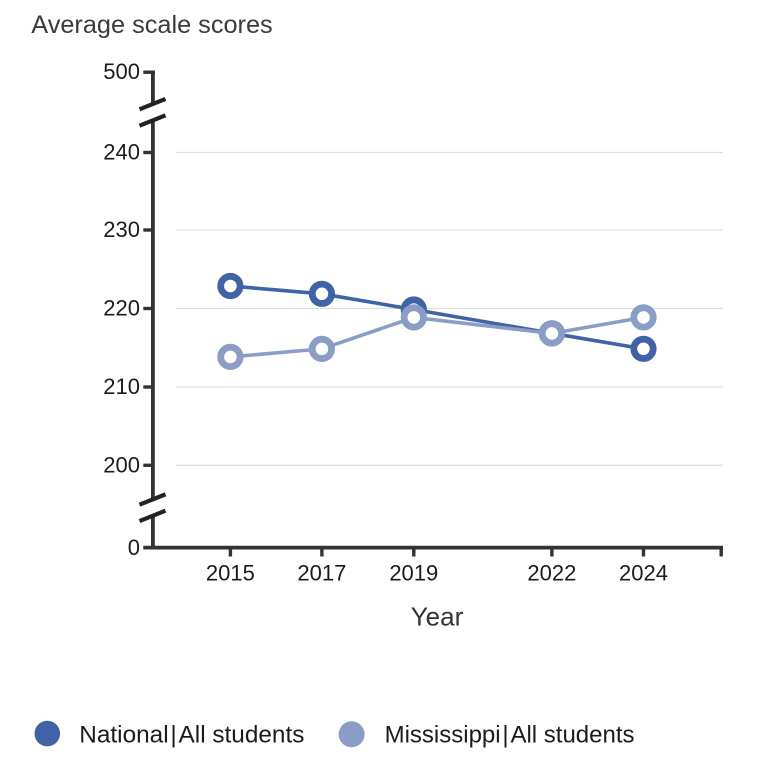  Describe the element at coordinates (134, 547) in the screenshot. I see `svg-text: 0` at that location.